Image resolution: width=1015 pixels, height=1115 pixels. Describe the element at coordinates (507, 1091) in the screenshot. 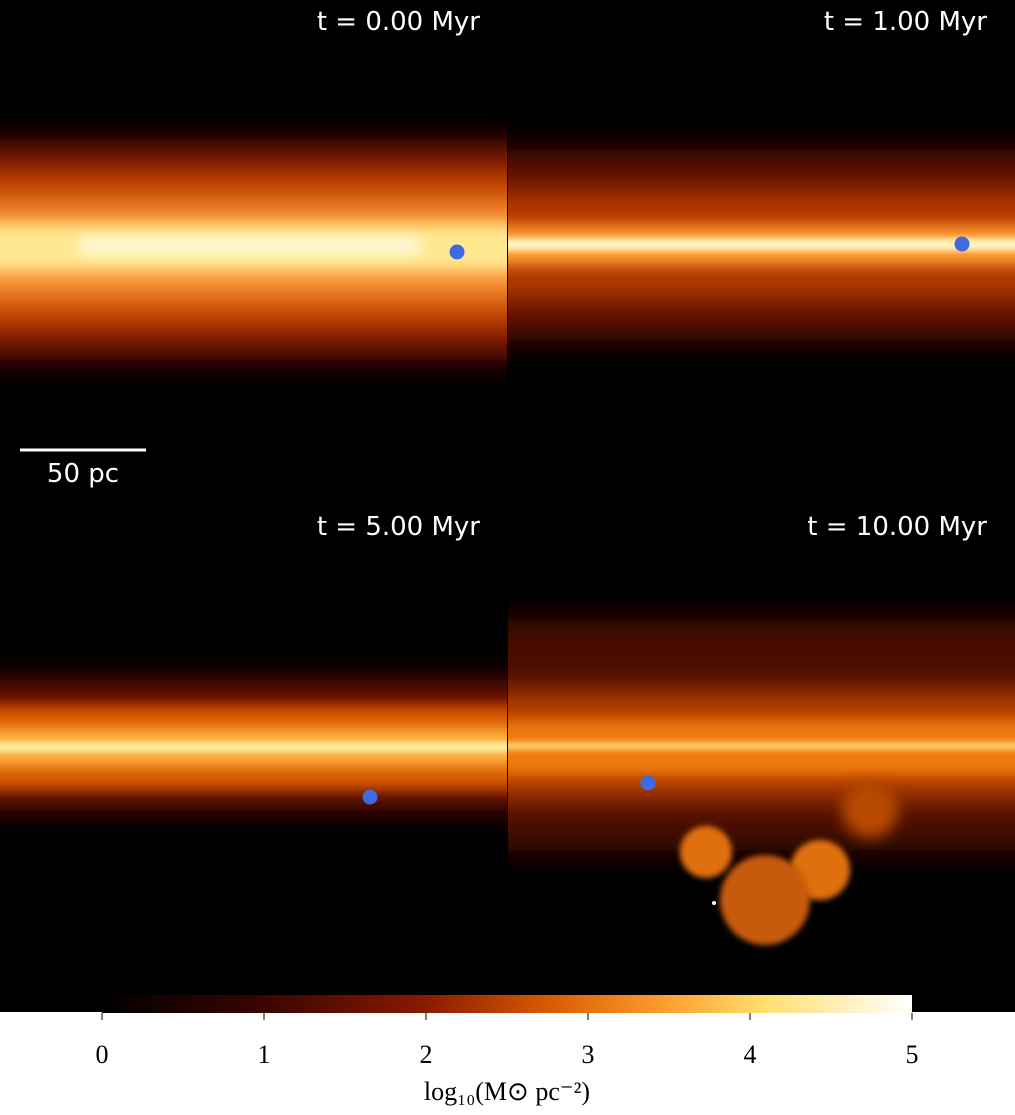

I see `colorbar-label: log₁₀(M⊙ pc⁻²)` at that location.